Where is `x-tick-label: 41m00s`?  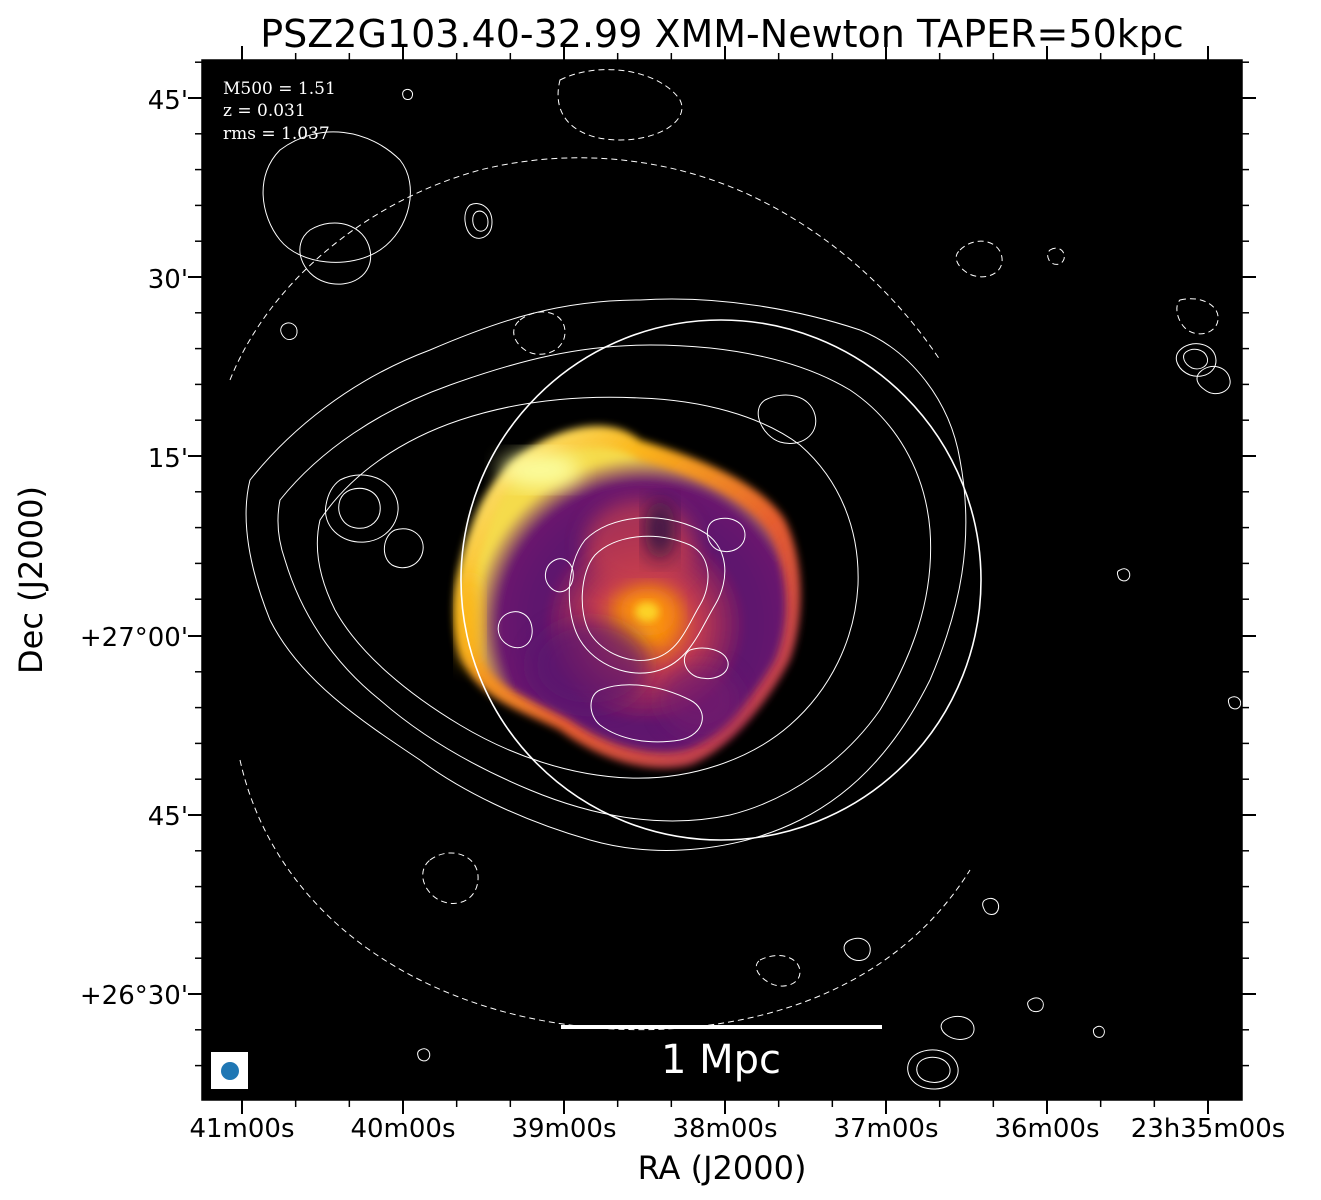 x-tick-label: 41m00s is located at coordinates (241, 1129).